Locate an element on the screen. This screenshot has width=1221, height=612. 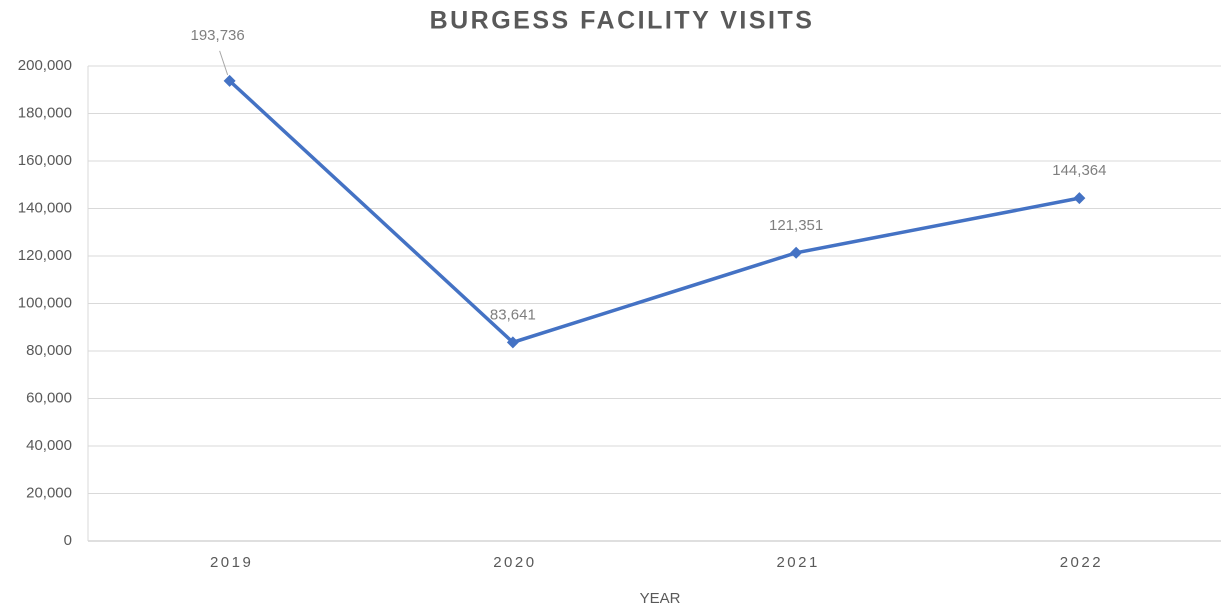
y-tick-label: 180,000 is located at coordinates (45, 112).